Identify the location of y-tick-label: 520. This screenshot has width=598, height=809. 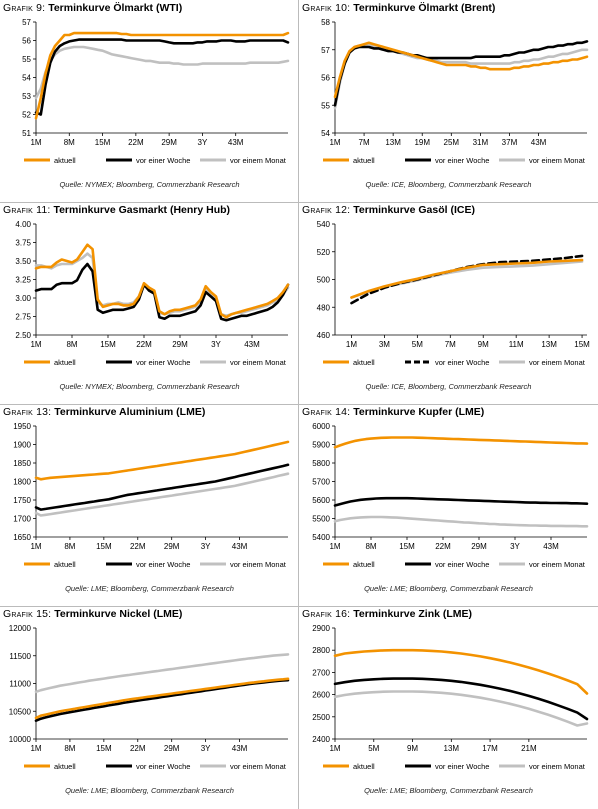
(324, 252).